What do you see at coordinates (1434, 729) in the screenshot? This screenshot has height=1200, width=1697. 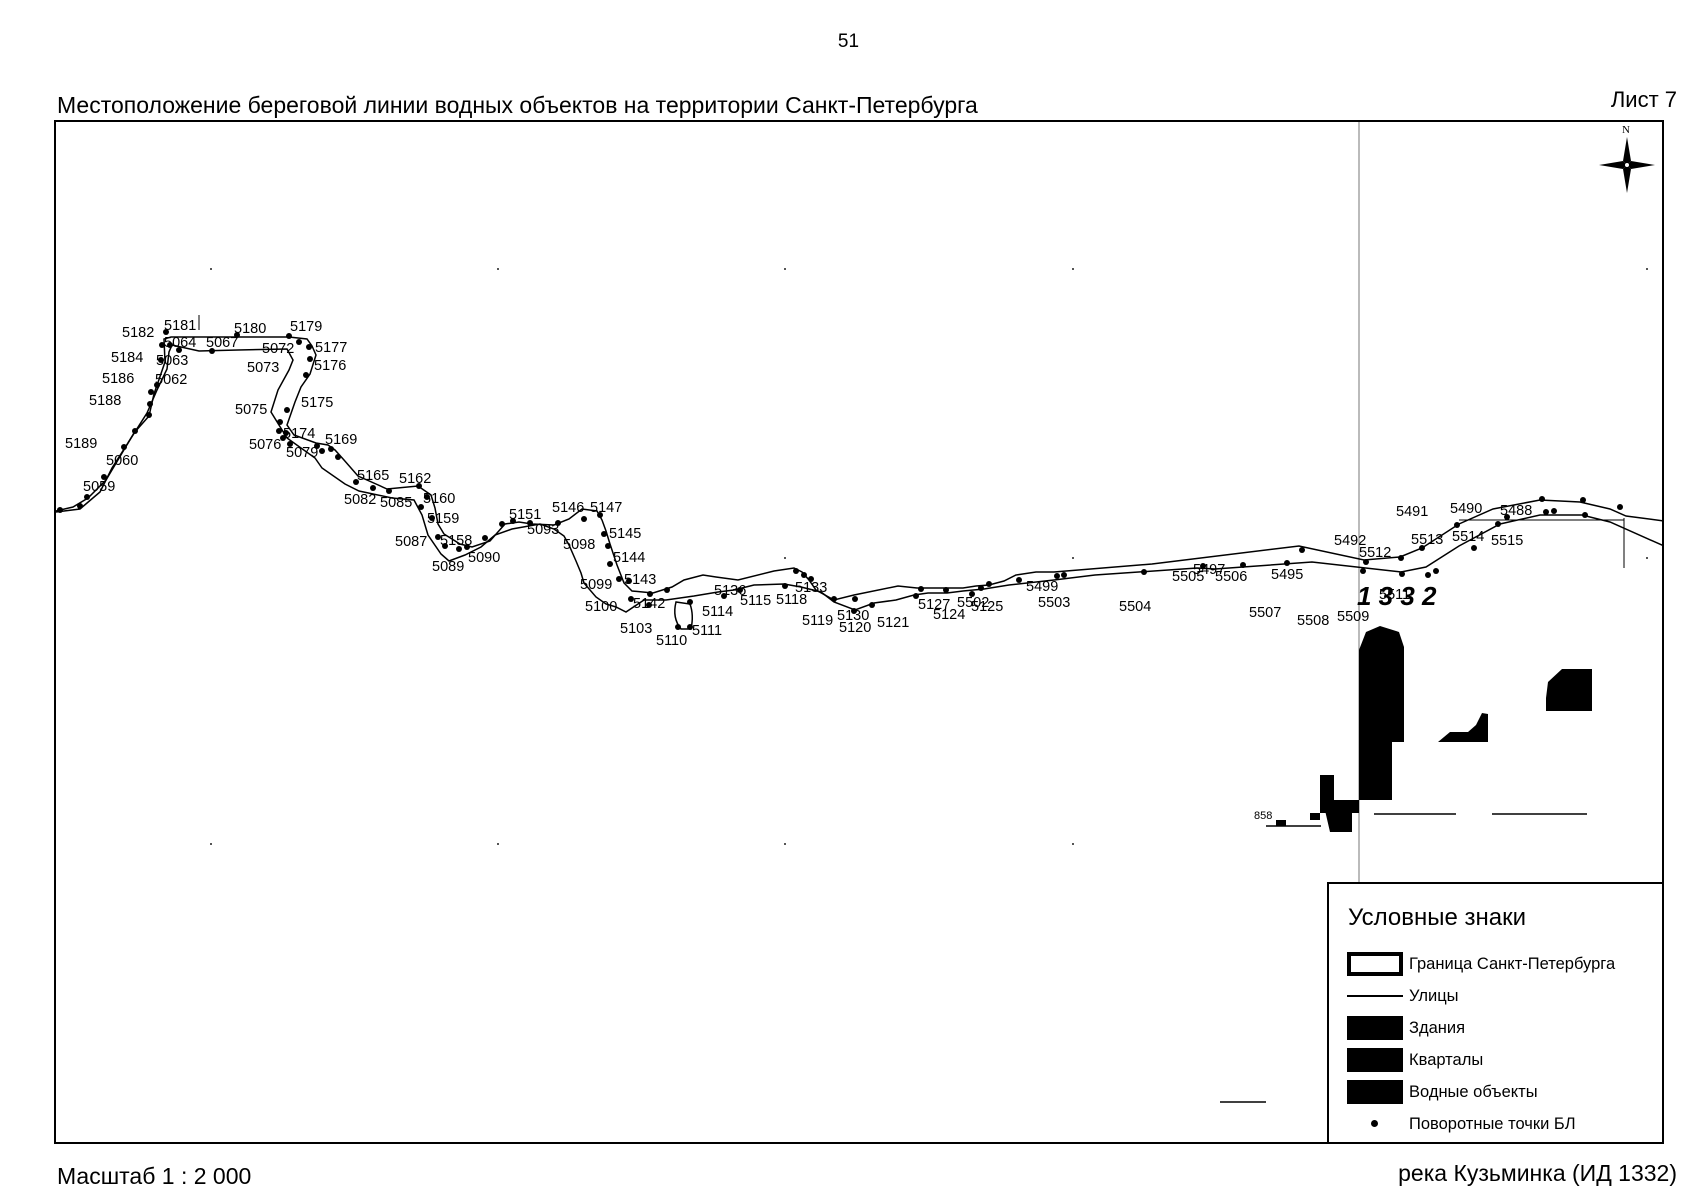 I see `building-shapes` at bounding box center [1434, 729].